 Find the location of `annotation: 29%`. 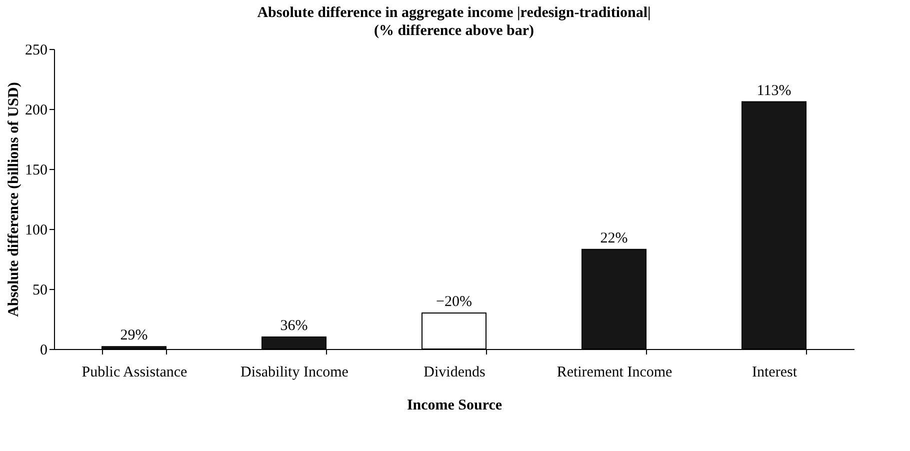

annotation: 29% is located at coordinates (134, 336).